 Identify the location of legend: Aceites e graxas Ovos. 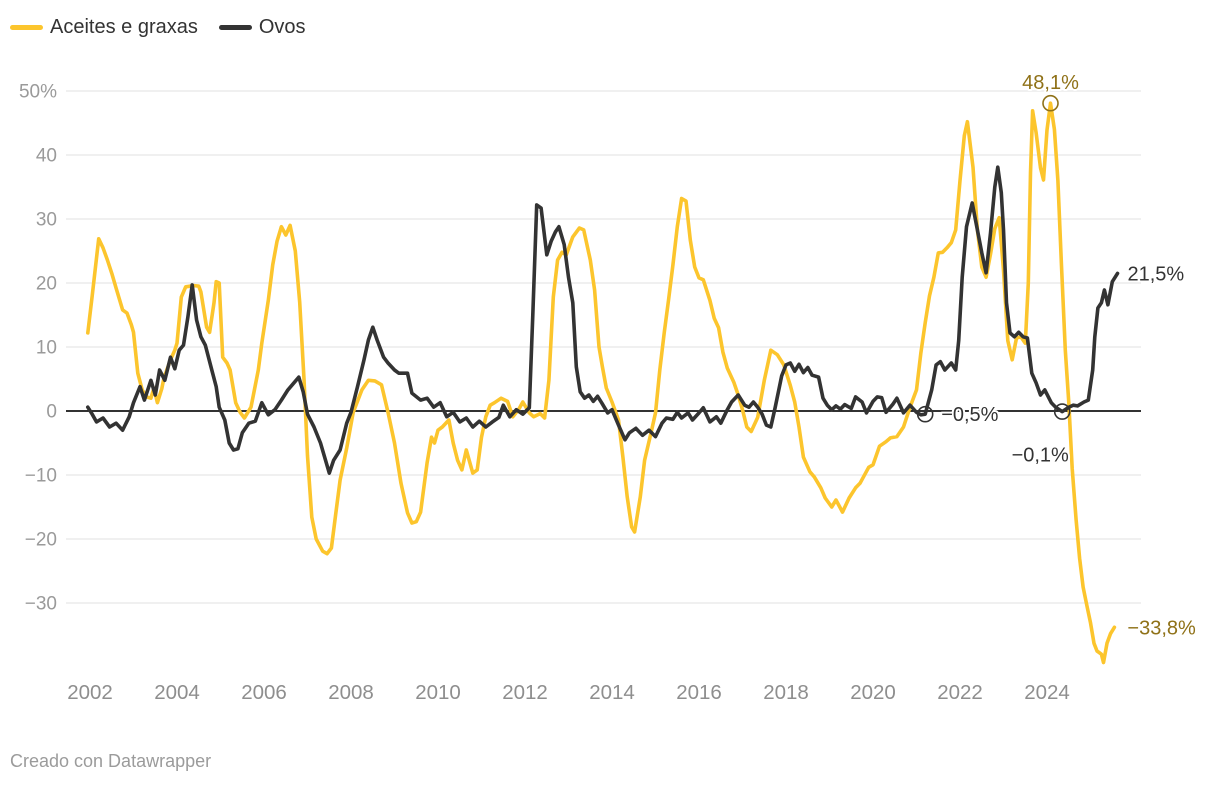
(158, 27).